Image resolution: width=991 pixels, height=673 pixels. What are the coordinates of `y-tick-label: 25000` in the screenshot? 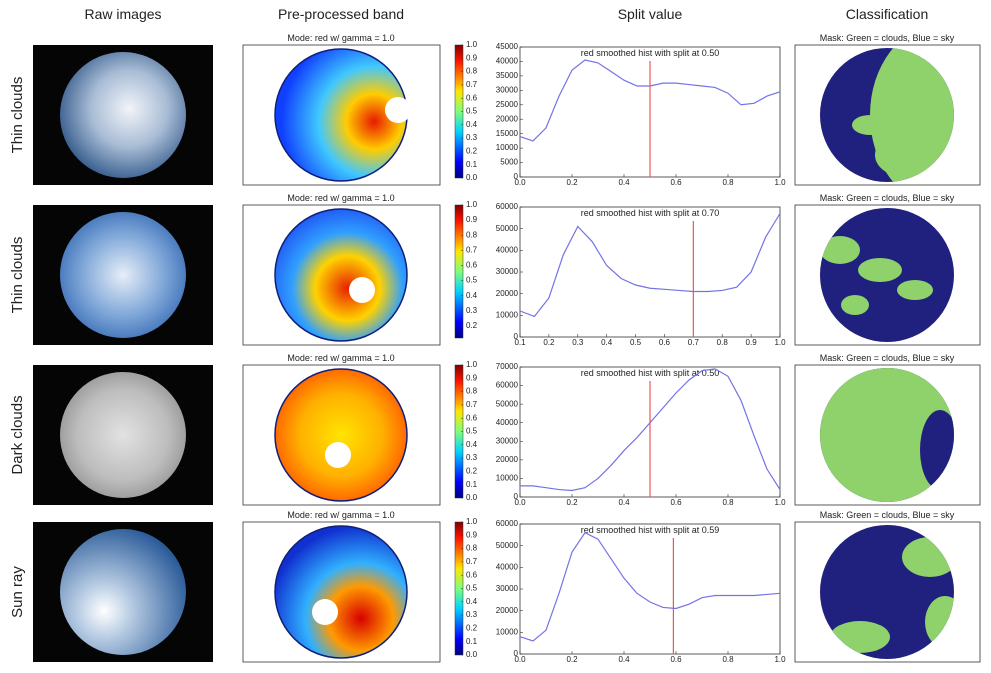 It's located at (507, 104).